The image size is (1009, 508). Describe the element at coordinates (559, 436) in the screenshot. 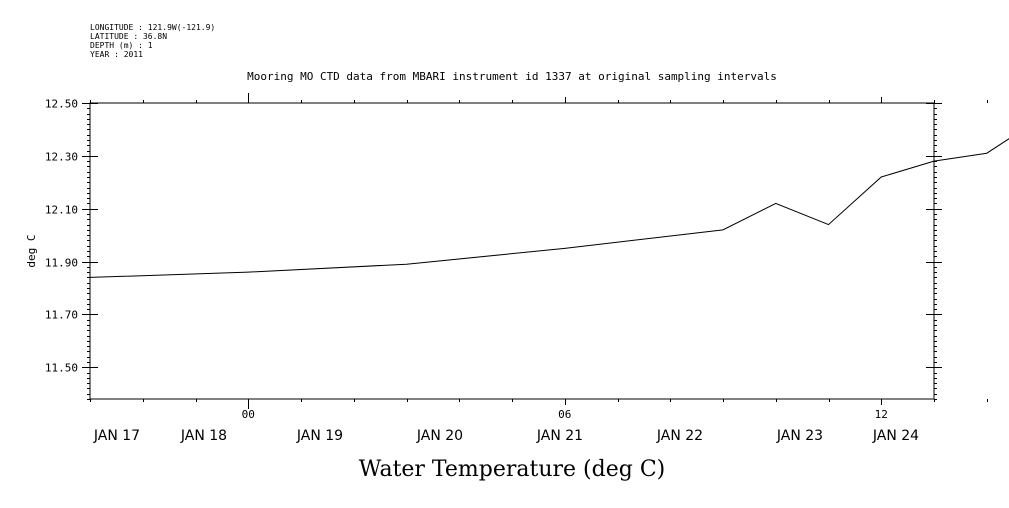

I see `x-day-label: JAN 21` at that location.